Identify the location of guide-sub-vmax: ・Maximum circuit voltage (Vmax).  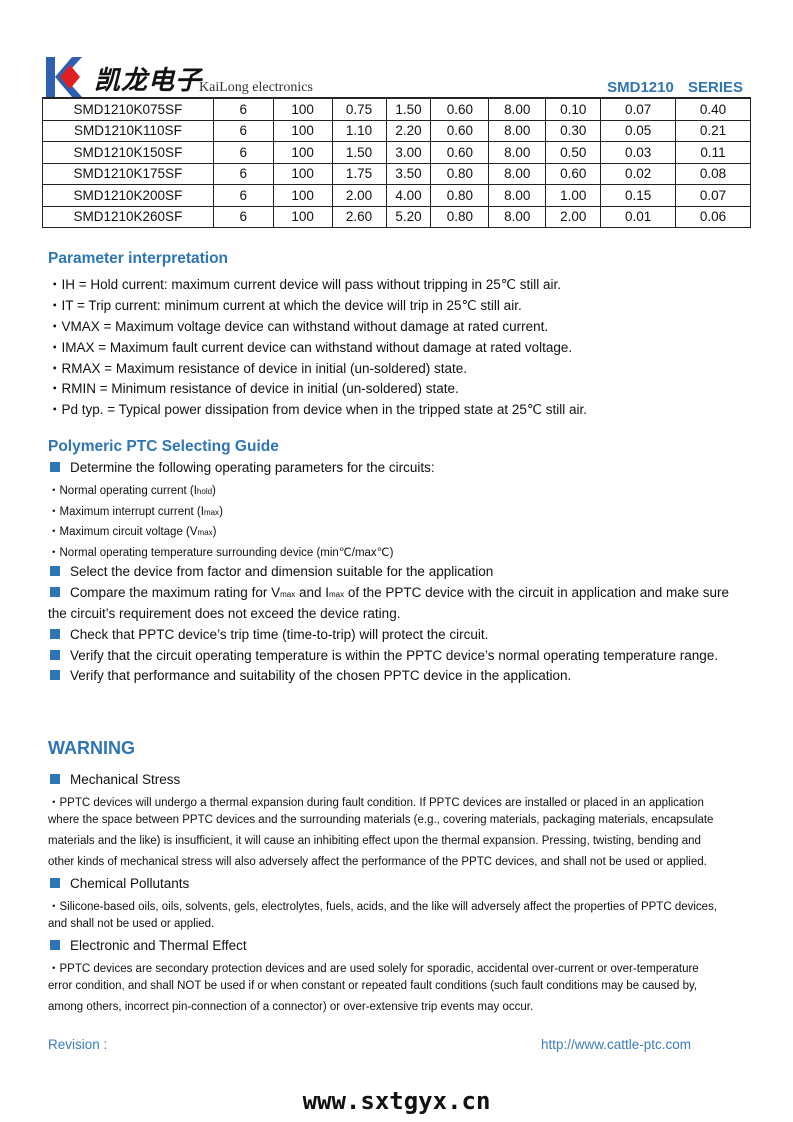
(132, 532).